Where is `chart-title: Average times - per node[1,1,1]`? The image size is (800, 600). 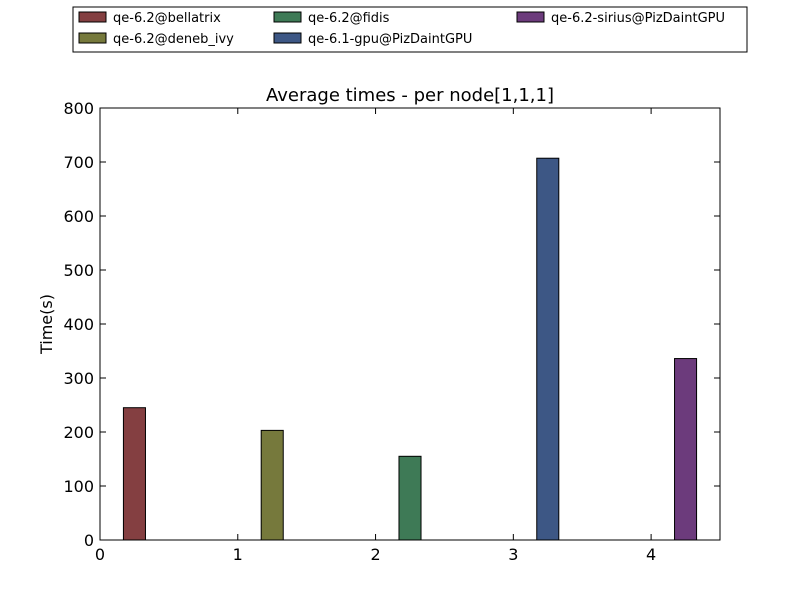 chart-title: Average times - per node[1,1,1] is located at coordinates (410, 95).